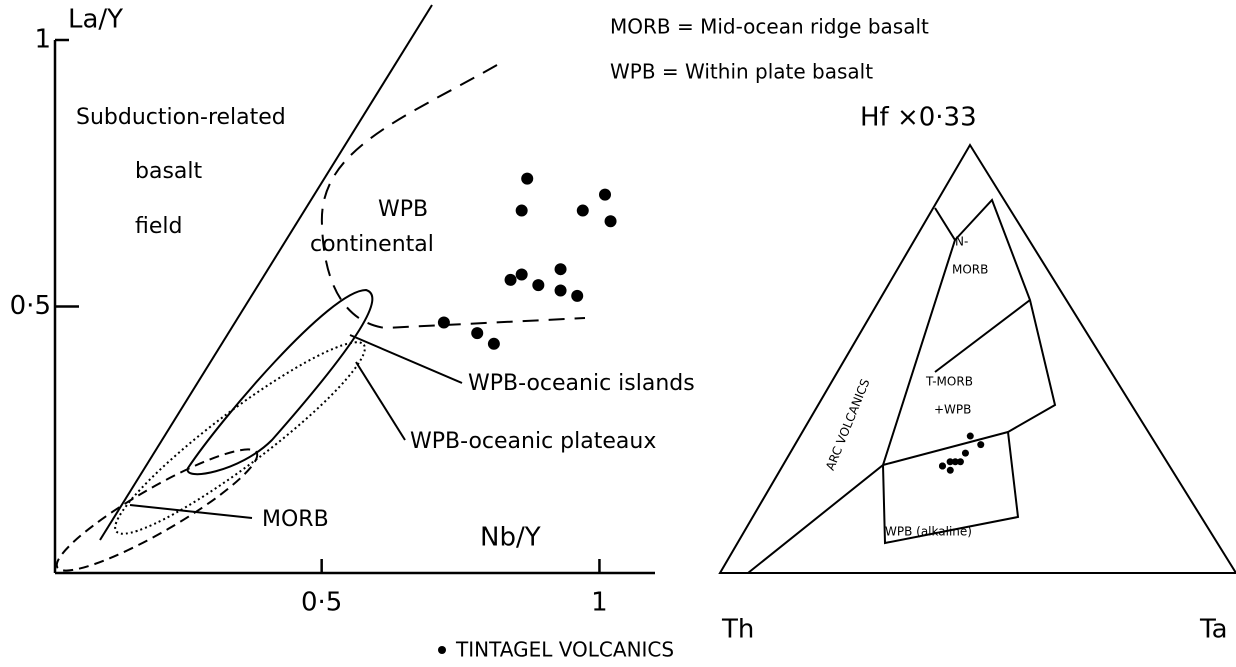  What do you see at coordinates (169, 171) in the screenshot?
I see `annotation: basalt` at bounding box center [169, 171].